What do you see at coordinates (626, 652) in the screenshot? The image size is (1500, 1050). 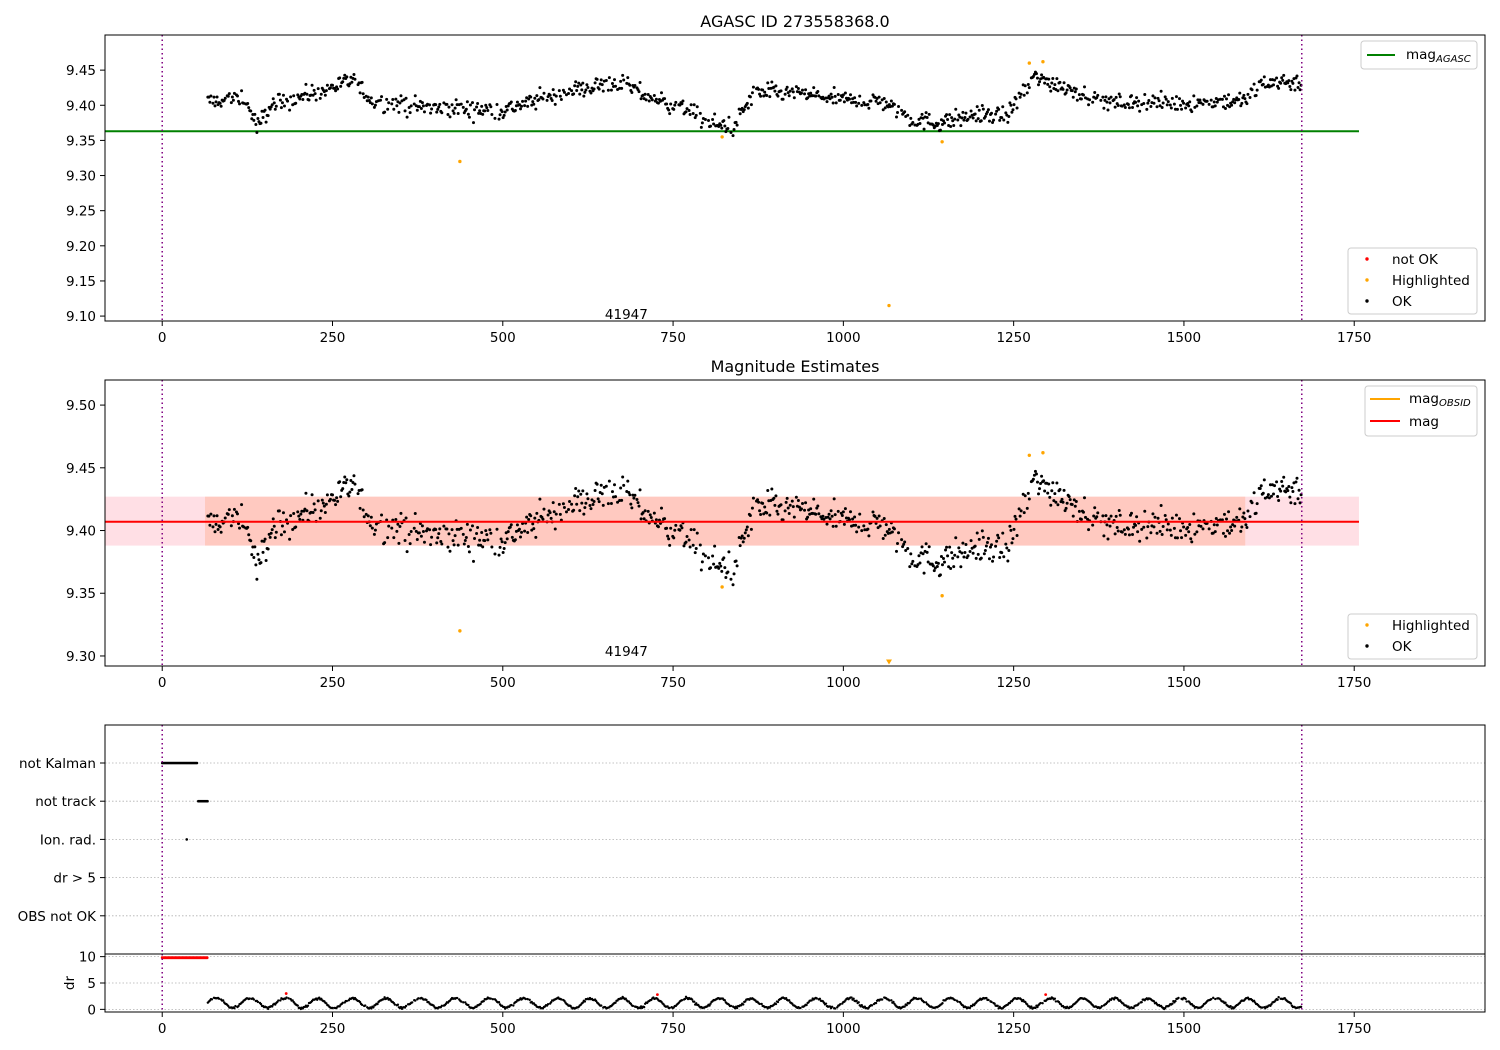 I see `estimates-obsid-annotation: 41947` at bounding box center [626, 652].